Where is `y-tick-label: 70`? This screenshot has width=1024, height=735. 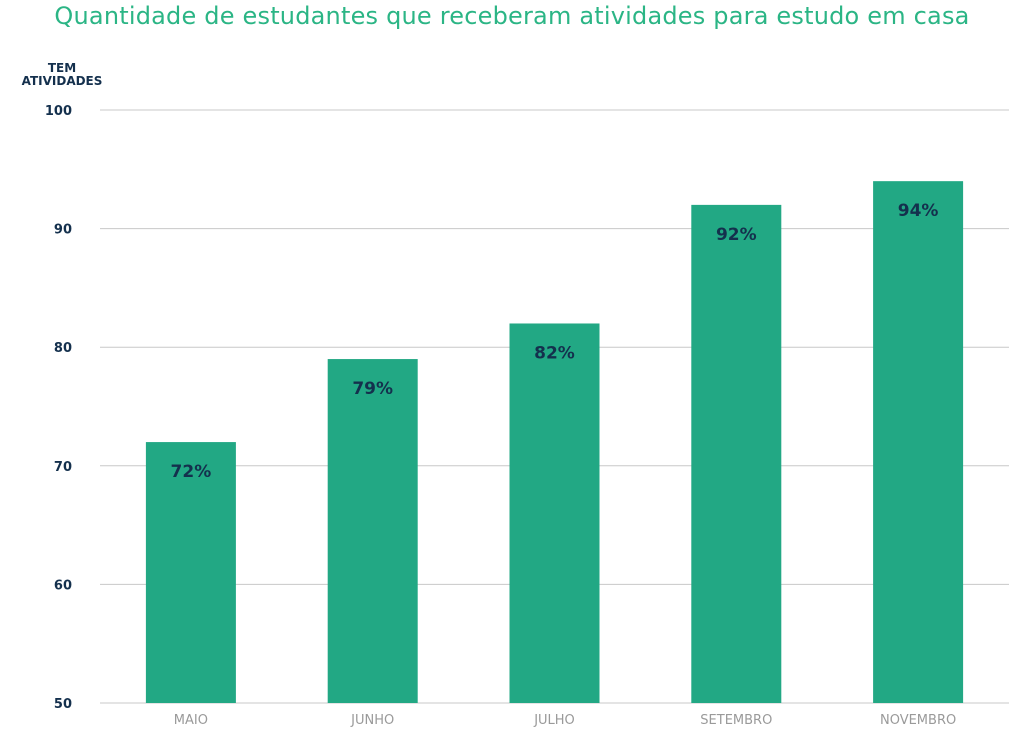
y-tick-label: 70 is located at coordinates (63, 467).